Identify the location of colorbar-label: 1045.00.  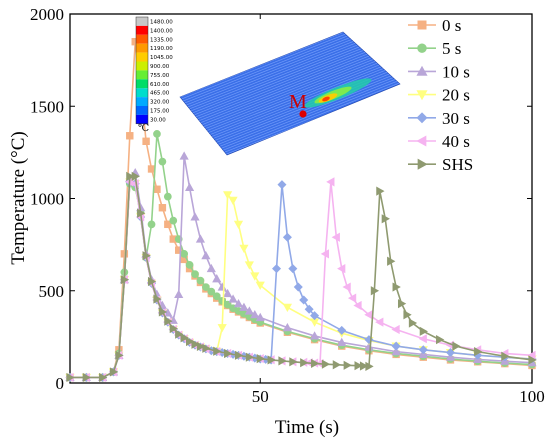
(161, 58).